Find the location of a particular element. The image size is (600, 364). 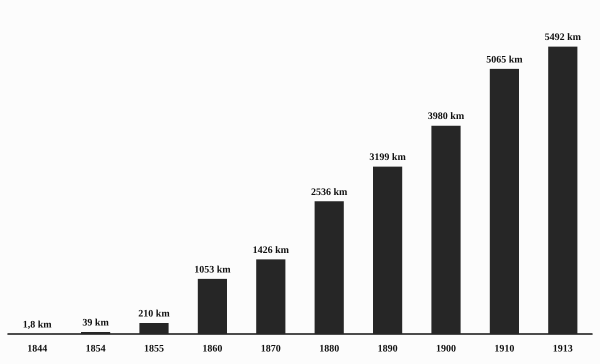

data-label: 3980 km is located at coordinates (446, 116).